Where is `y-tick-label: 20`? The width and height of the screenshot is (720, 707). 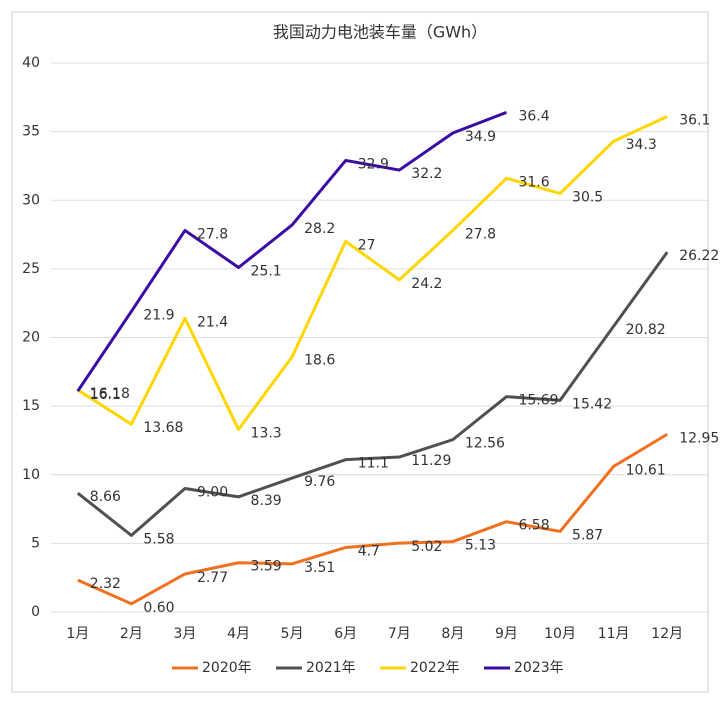 y-tick-label: 20 is located at coordinates (31, 338).